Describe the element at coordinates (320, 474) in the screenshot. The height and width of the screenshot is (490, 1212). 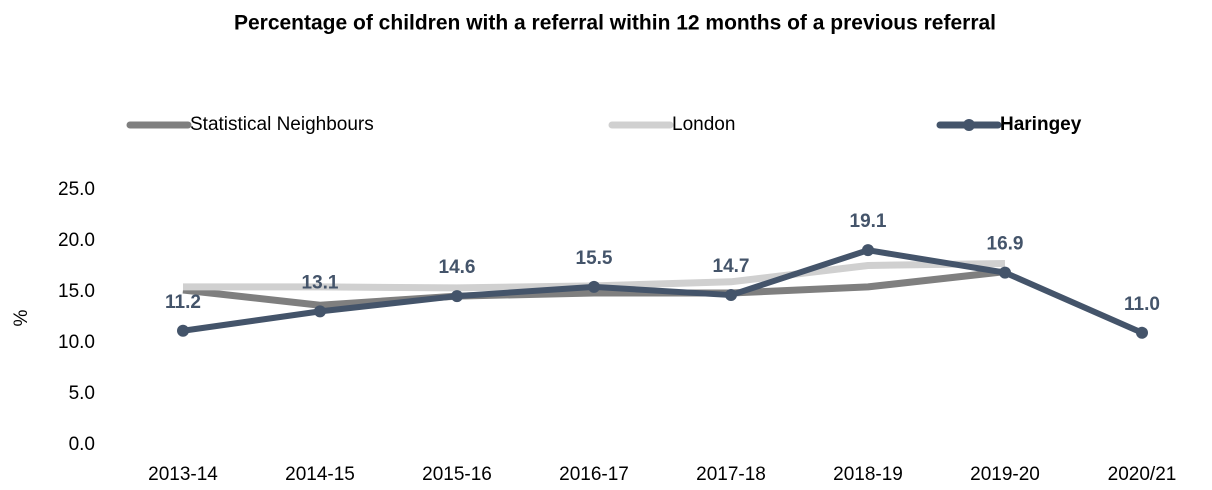
I see `x-tick-label: 2014-15` at that location.